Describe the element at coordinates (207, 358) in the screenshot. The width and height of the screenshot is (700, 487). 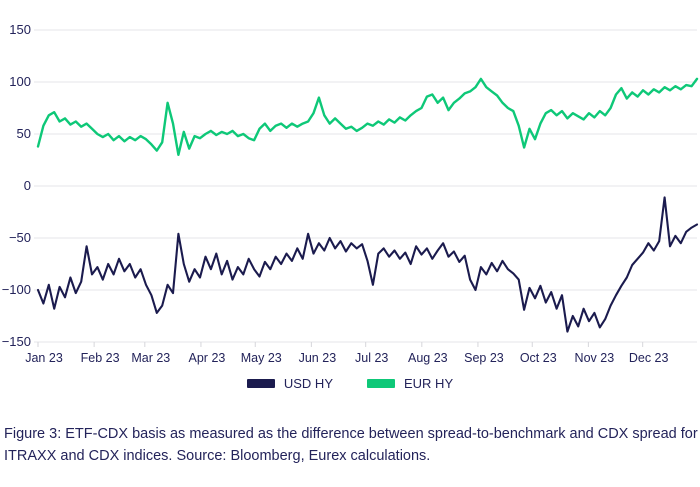
I see `x-axis-tick-label: Apr 23` at that location.